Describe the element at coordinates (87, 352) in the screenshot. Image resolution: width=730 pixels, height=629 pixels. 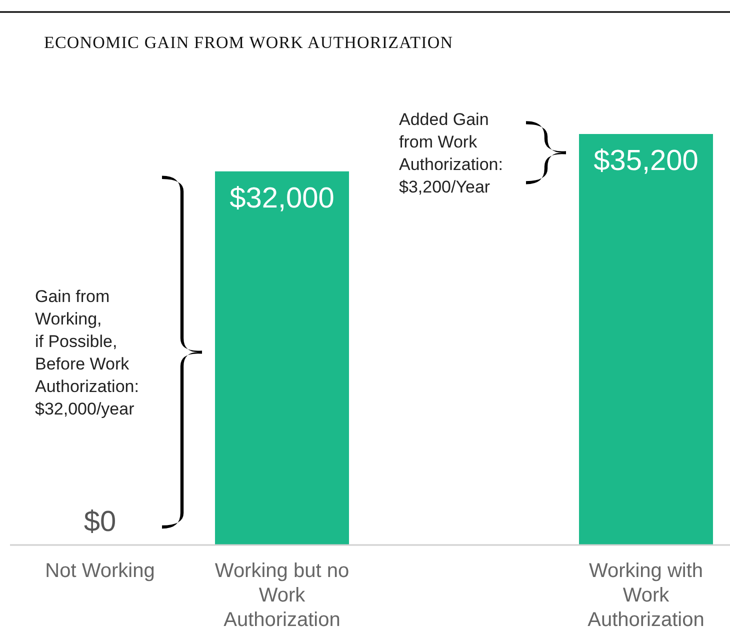
I see `annotation: Gain from Working, if Possible, Before Work Authorization: $32,000/year` at that location.